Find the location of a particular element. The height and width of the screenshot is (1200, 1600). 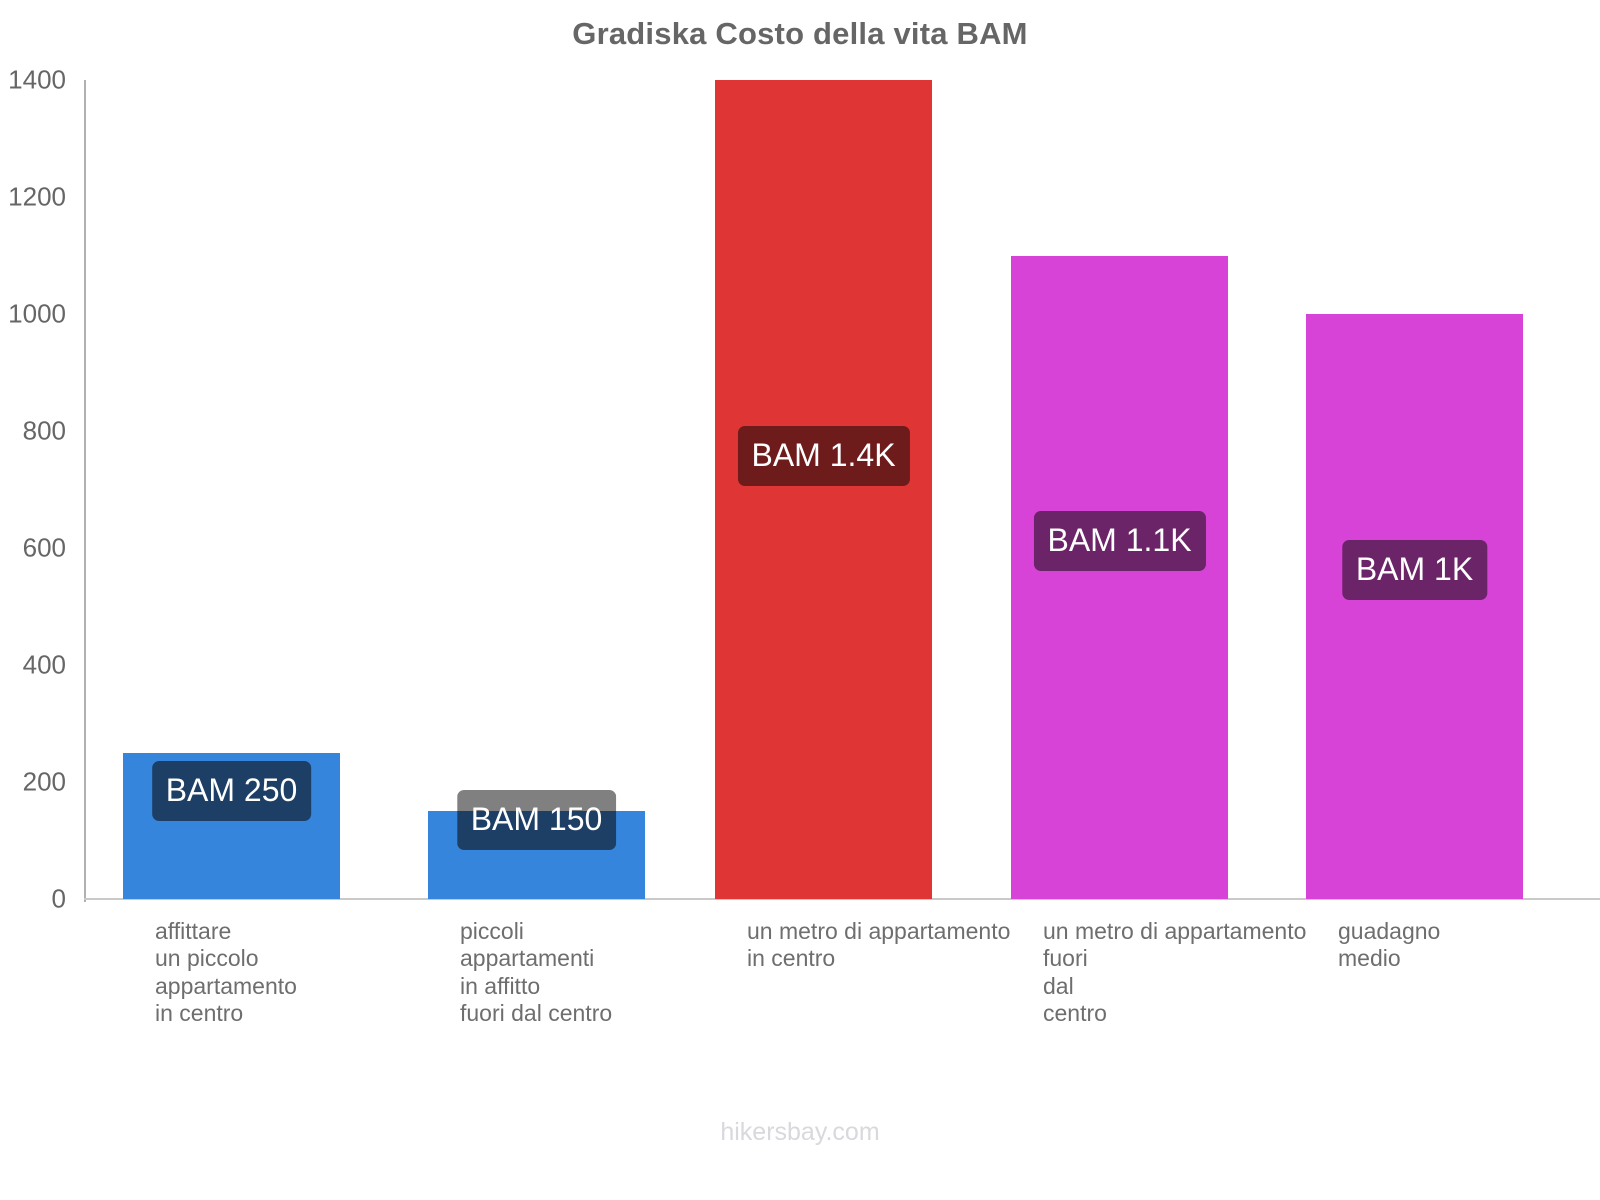

x-axis-category-label: guadagno medio is located at coordinates (1389, 945).